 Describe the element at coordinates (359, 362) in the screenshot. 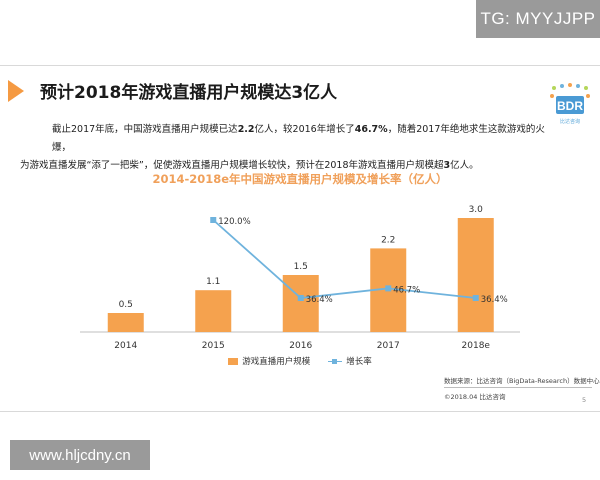

I see `legend-label: 增长率` at that location.